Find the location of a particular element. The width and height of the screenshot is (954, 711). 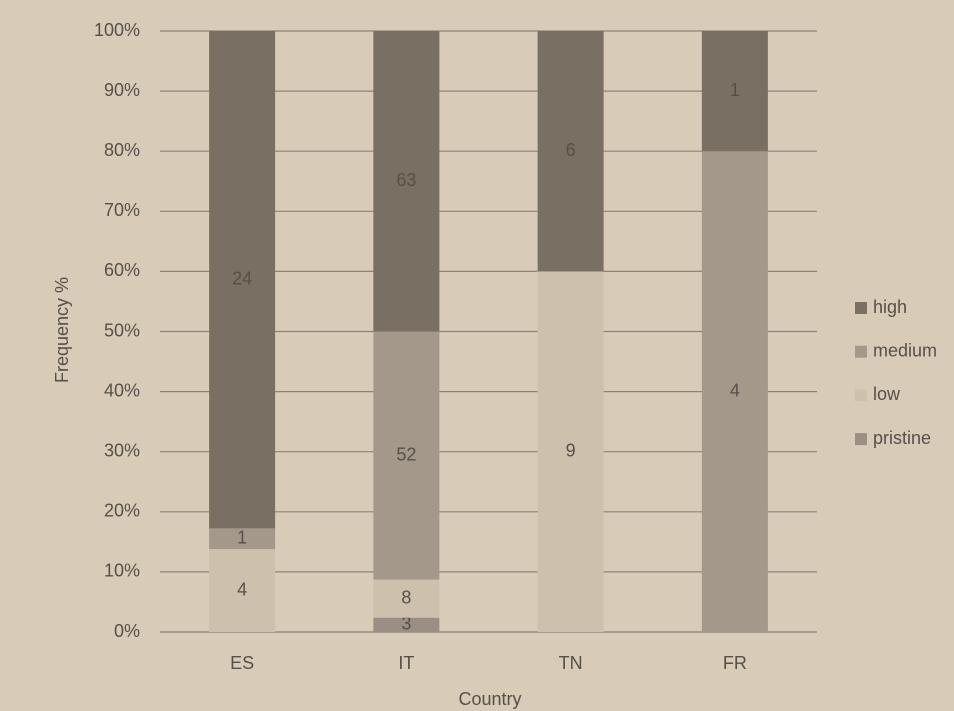

y-tick-label: 20% is located at coordinates (122, 511).